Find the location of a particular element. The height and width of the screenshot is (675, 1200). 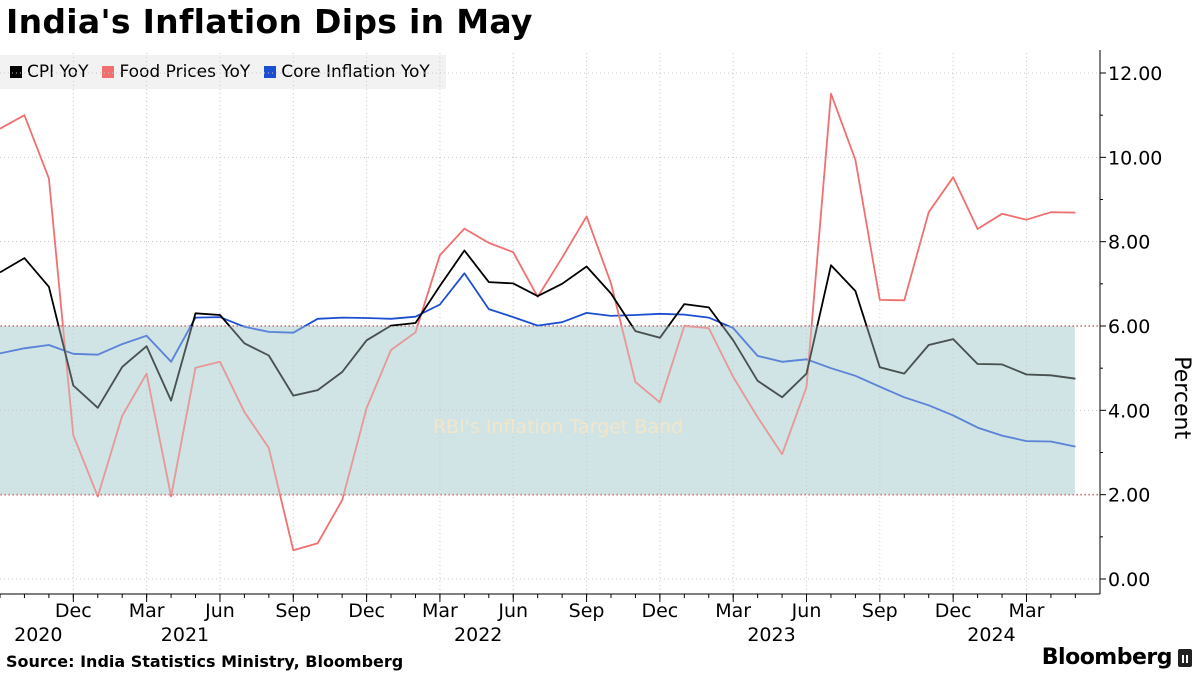

y-tick-label: 2.00 is located at coordinates (1129, 496).